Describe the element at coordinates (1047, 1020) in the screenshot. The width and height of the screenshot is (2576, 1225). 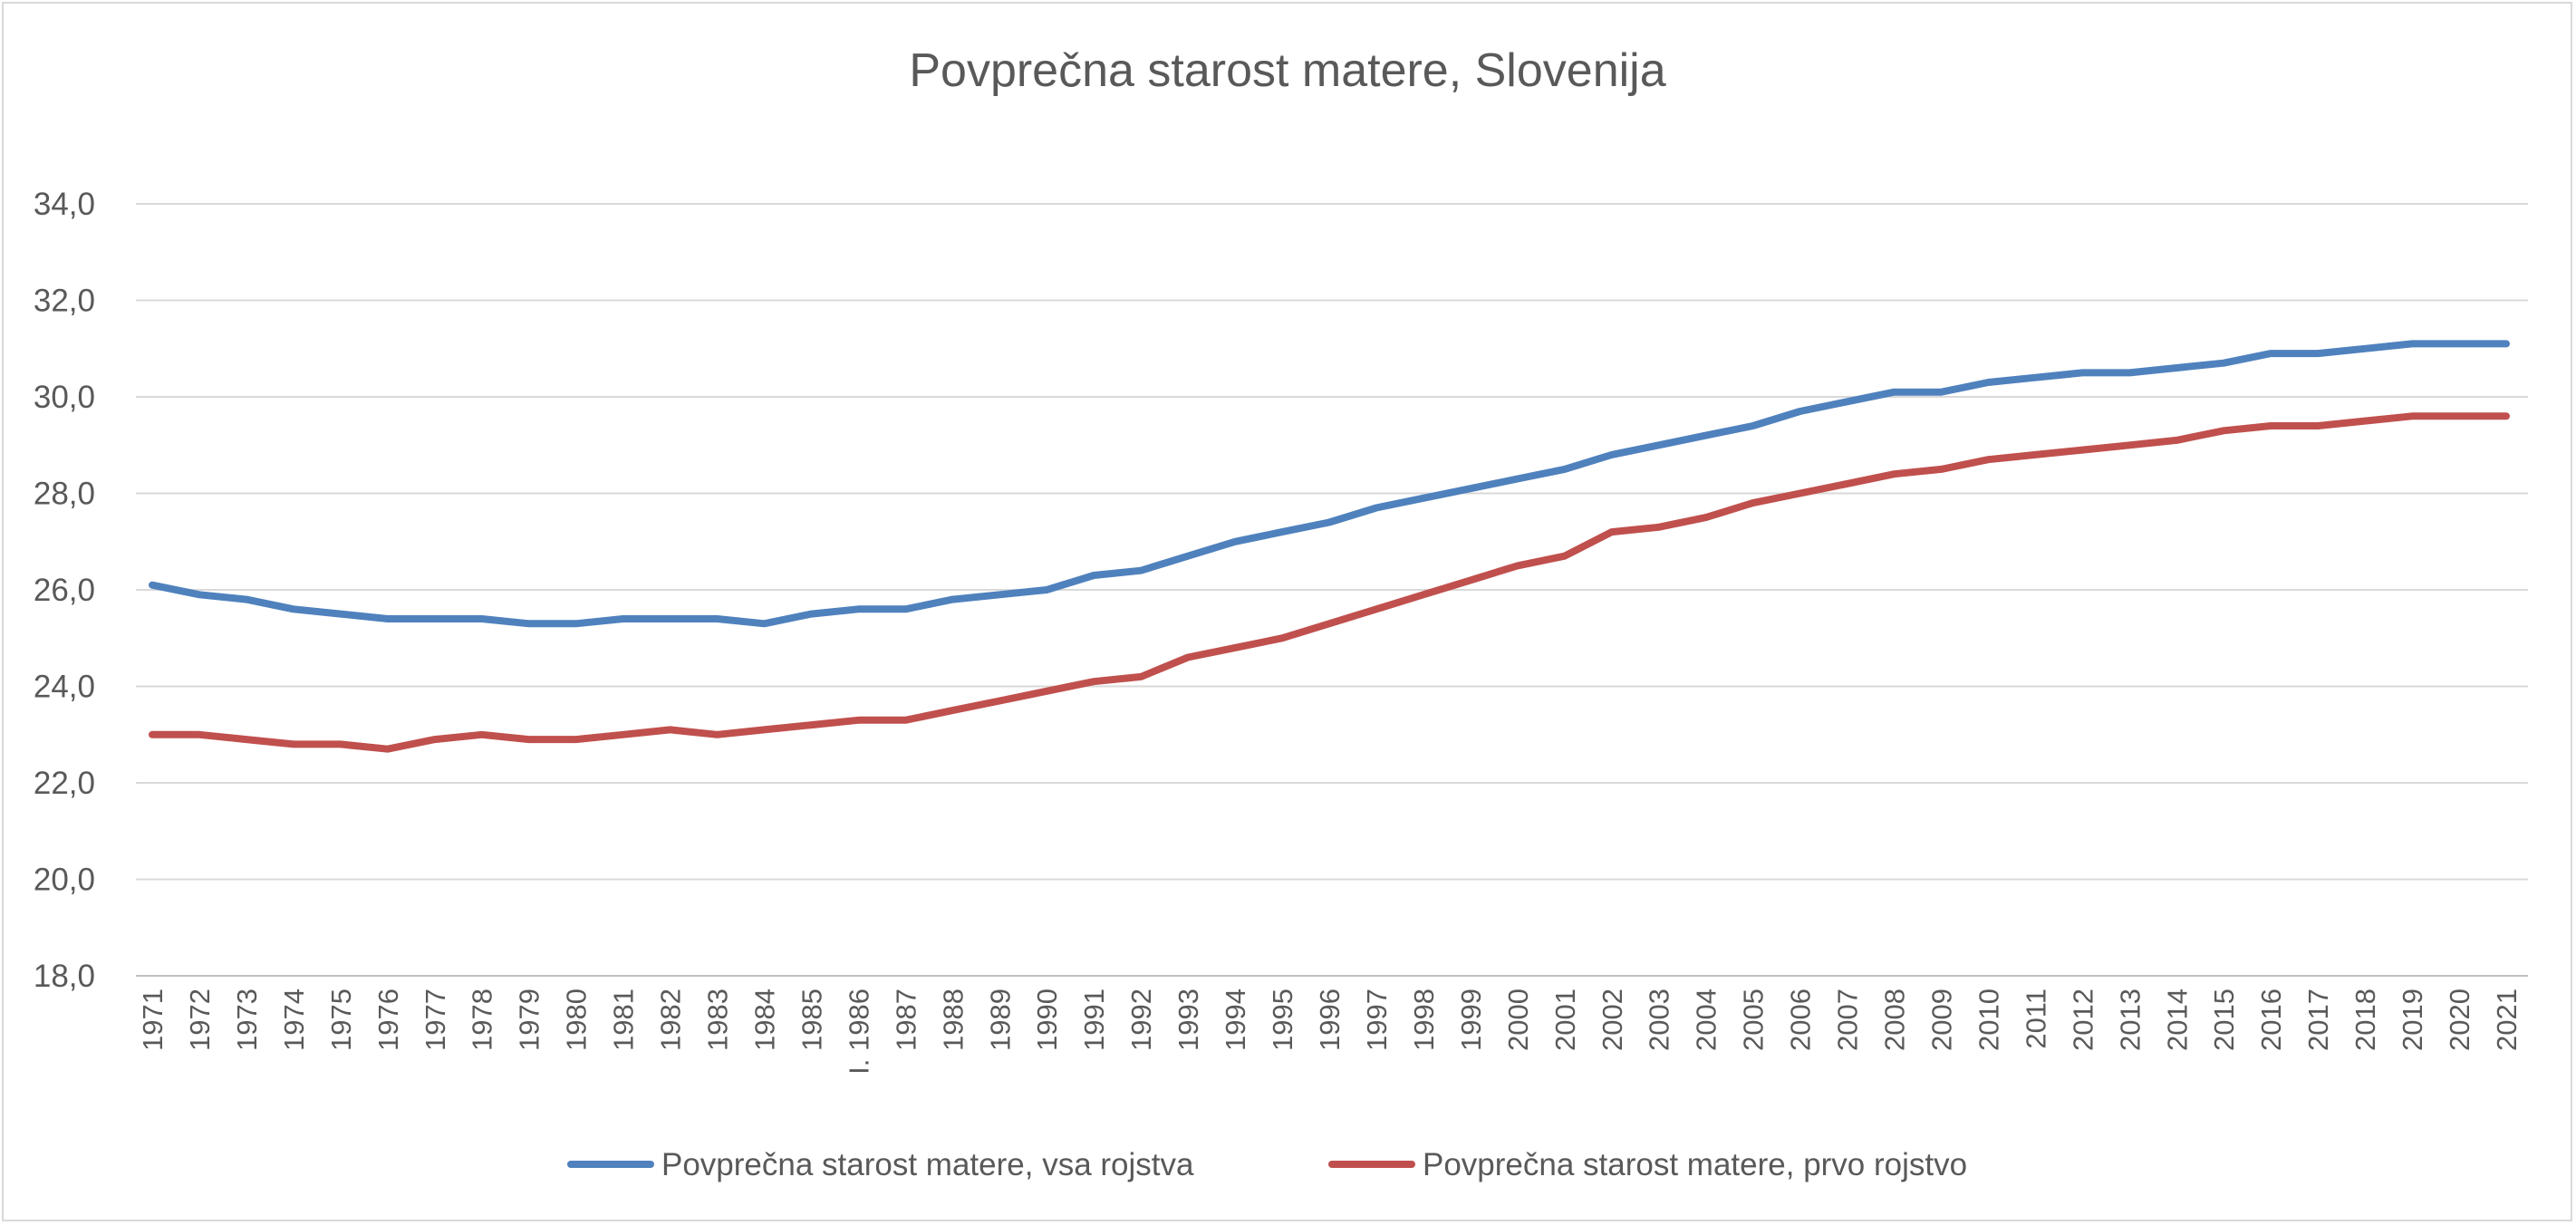
I see `x-tick-label: 1990` at that location.